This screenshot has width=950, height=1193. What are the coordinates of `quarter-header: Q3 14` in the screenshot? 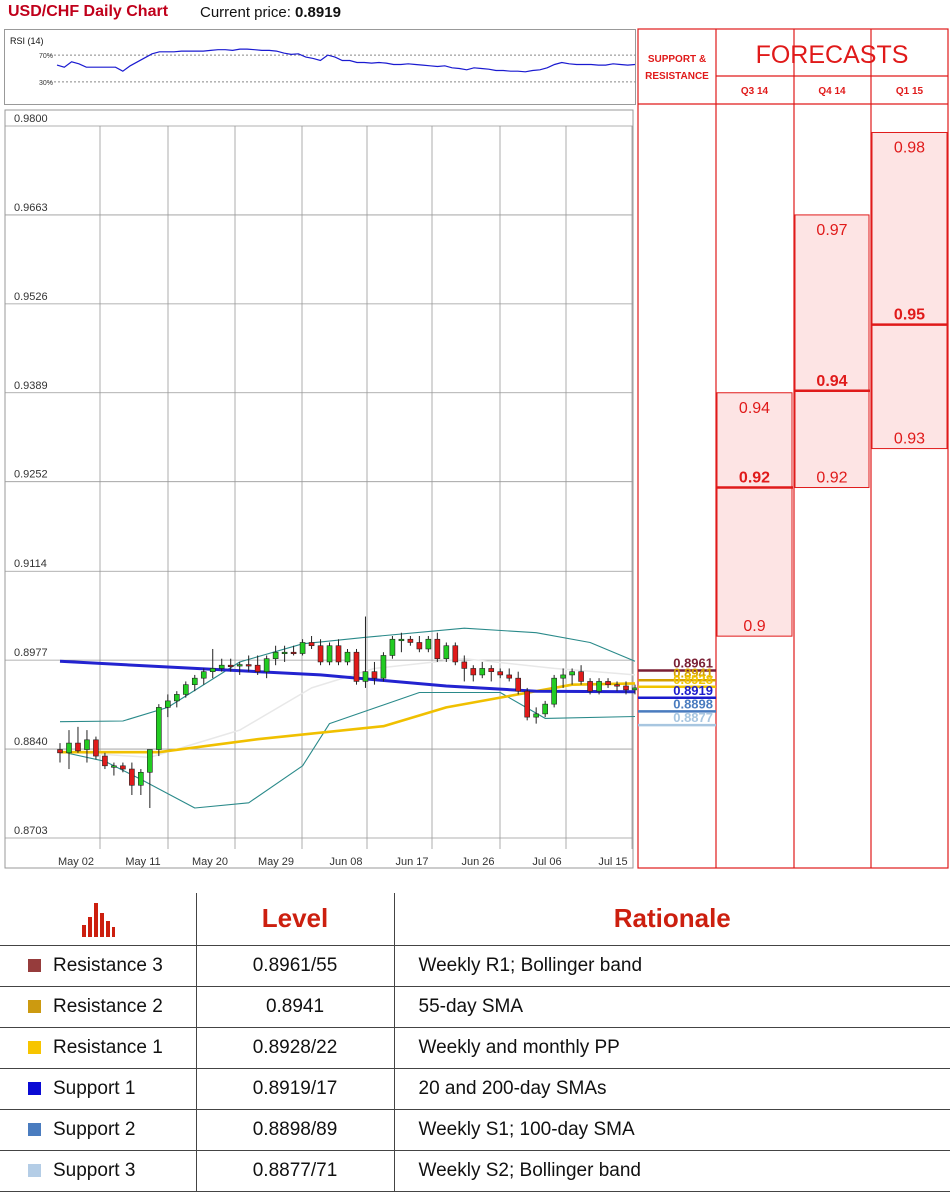 It's located at (755, 91).